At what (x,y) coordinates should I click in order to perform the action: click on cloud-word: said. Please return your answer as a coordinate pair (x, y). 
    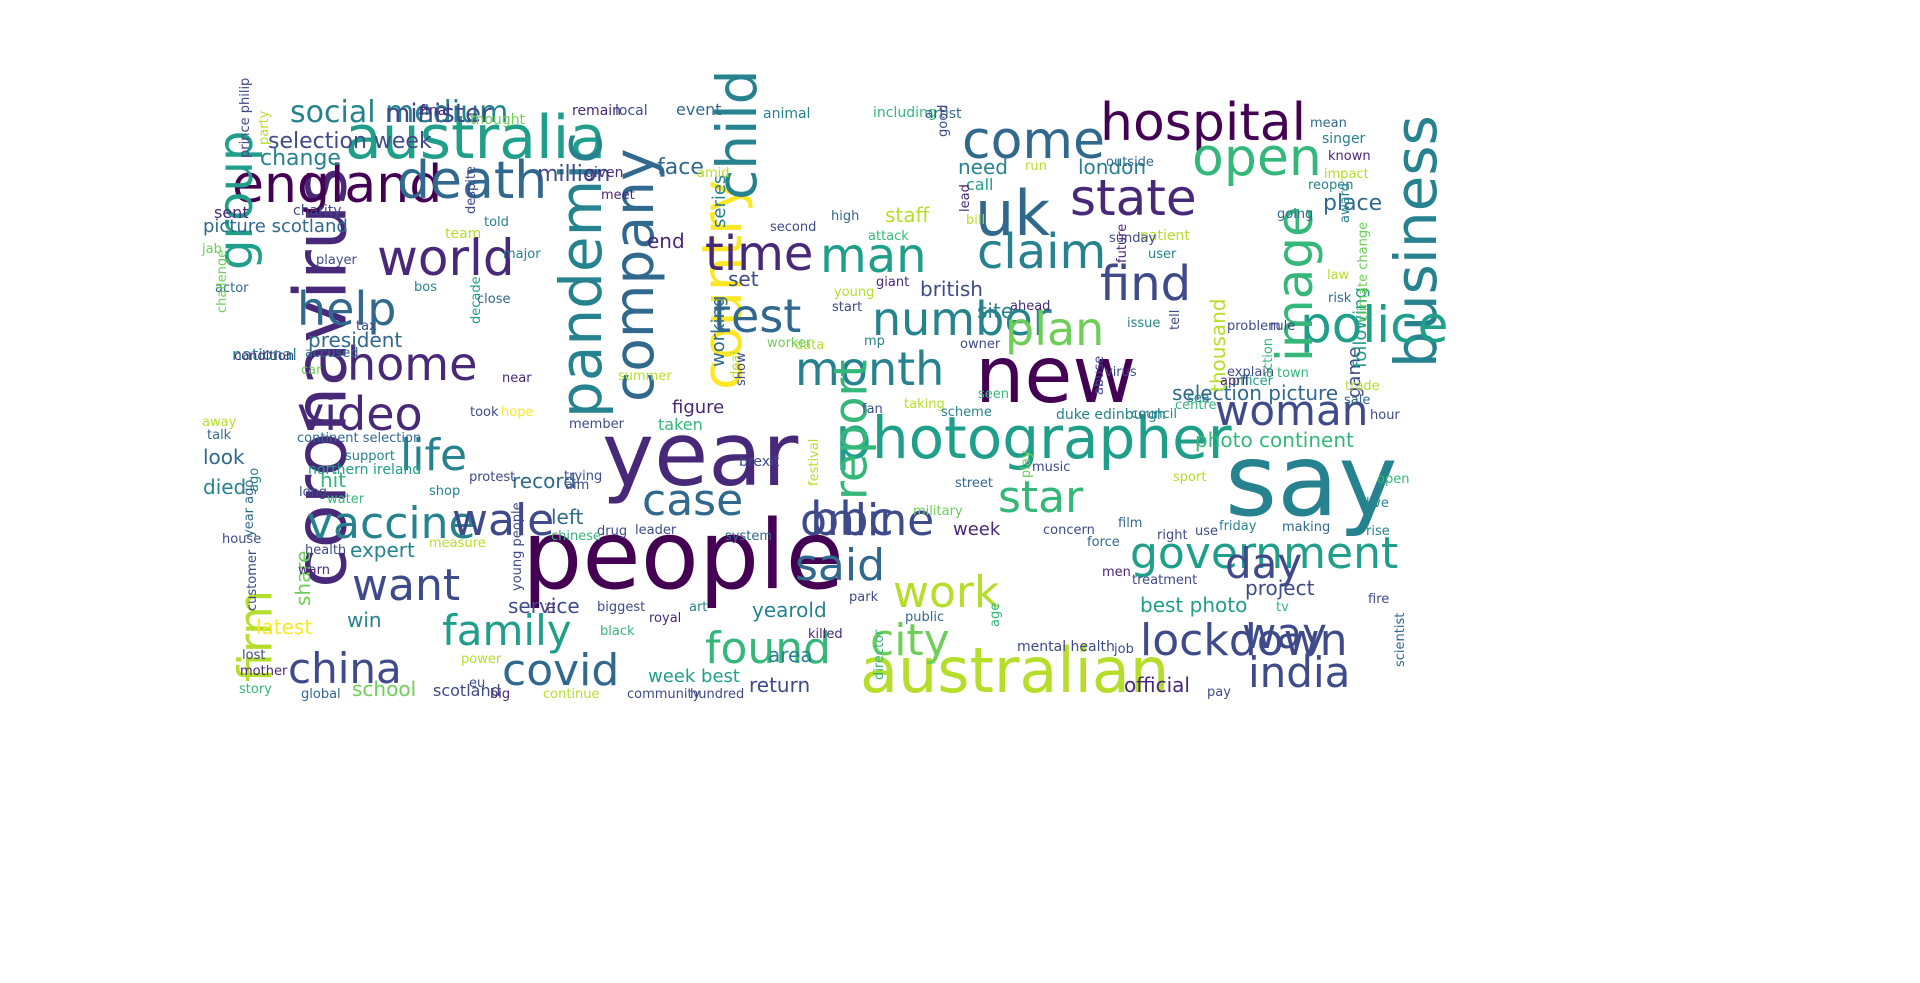
    Looking at the image, I should click on (840, 565).